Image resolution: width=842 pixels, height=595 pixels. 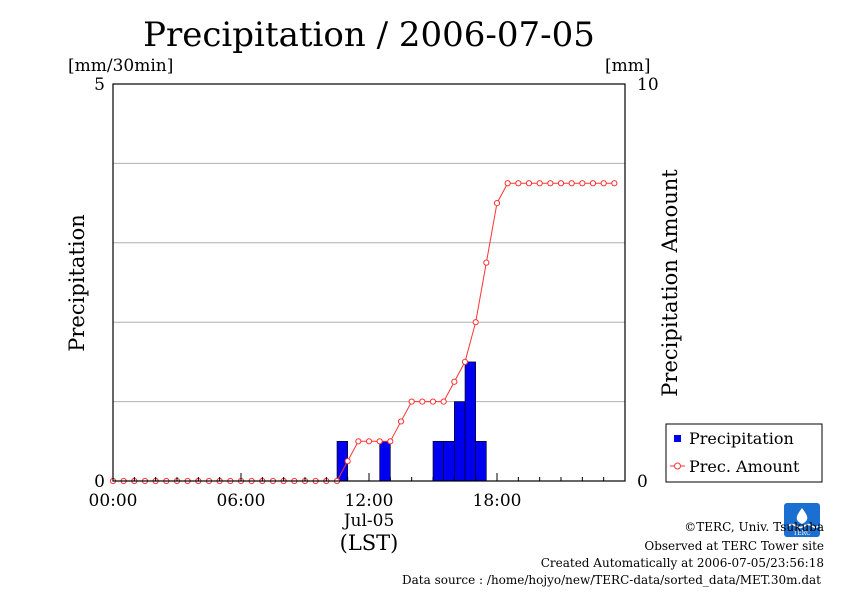 I want to click on water-drop-icon, so click(x=802, y=516).